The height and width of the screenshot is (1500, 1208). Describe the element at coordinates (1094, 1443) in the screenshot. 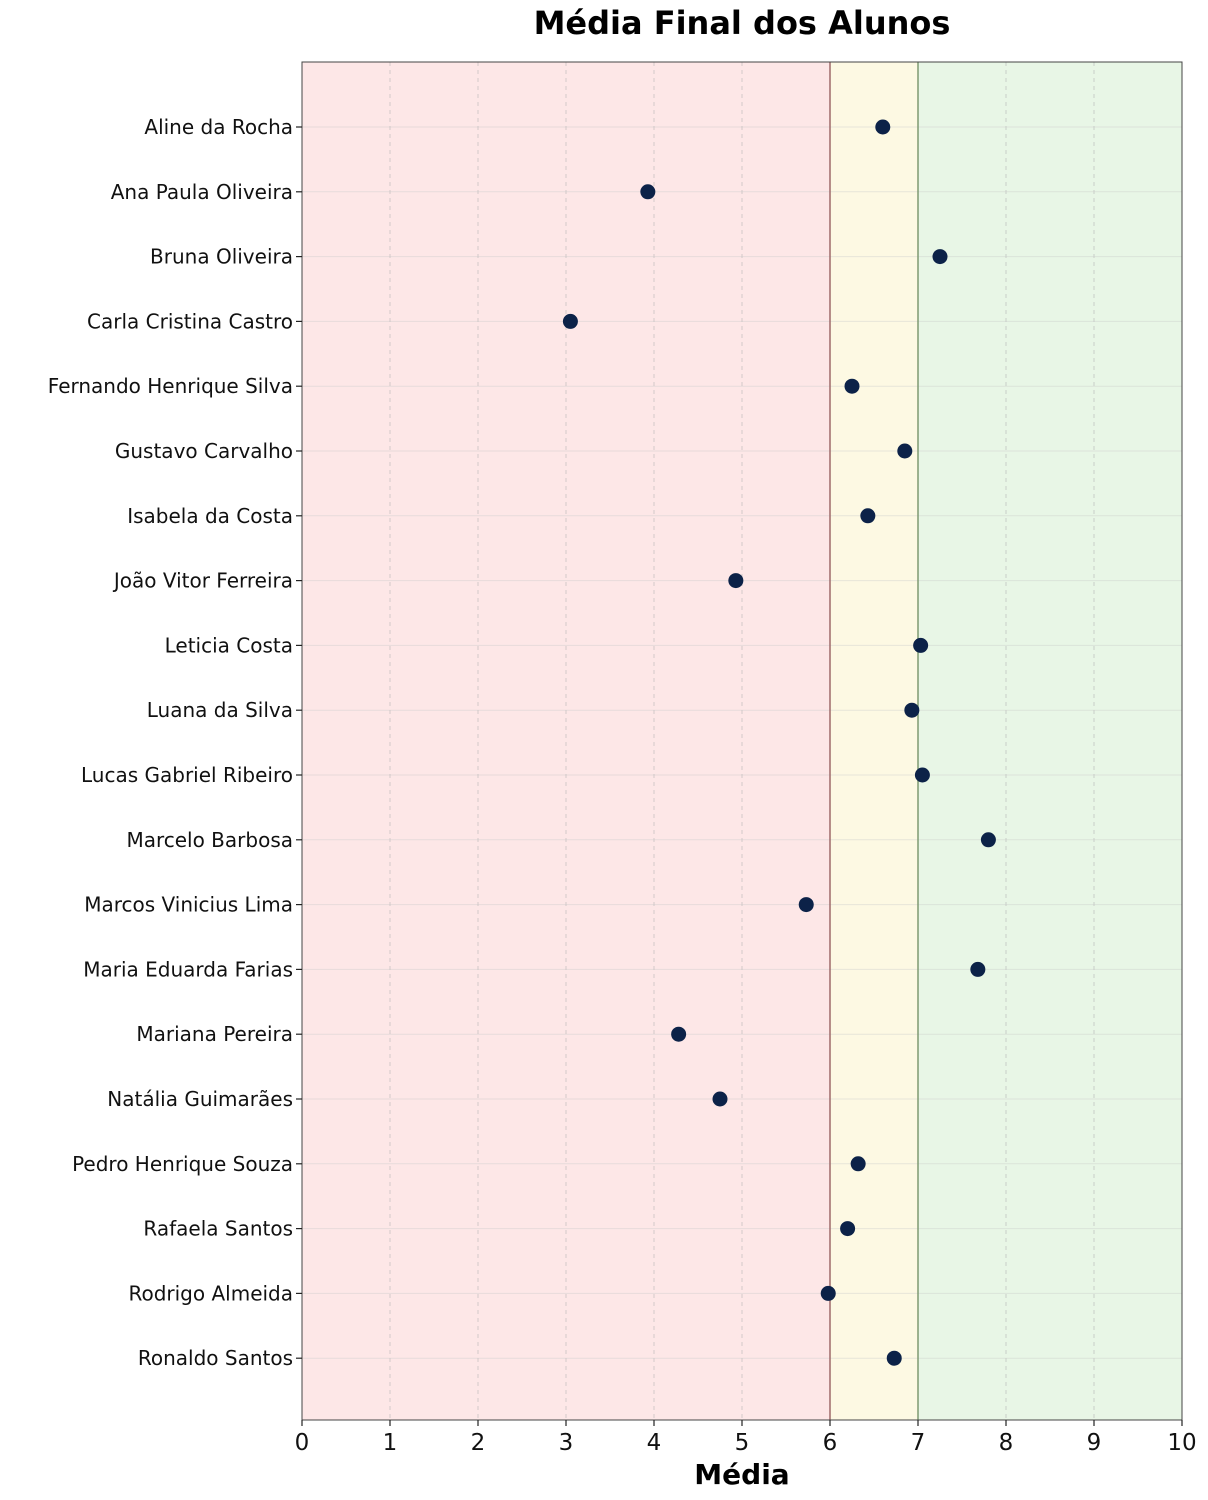

I see `x-tick-label-9: 9` at that location.